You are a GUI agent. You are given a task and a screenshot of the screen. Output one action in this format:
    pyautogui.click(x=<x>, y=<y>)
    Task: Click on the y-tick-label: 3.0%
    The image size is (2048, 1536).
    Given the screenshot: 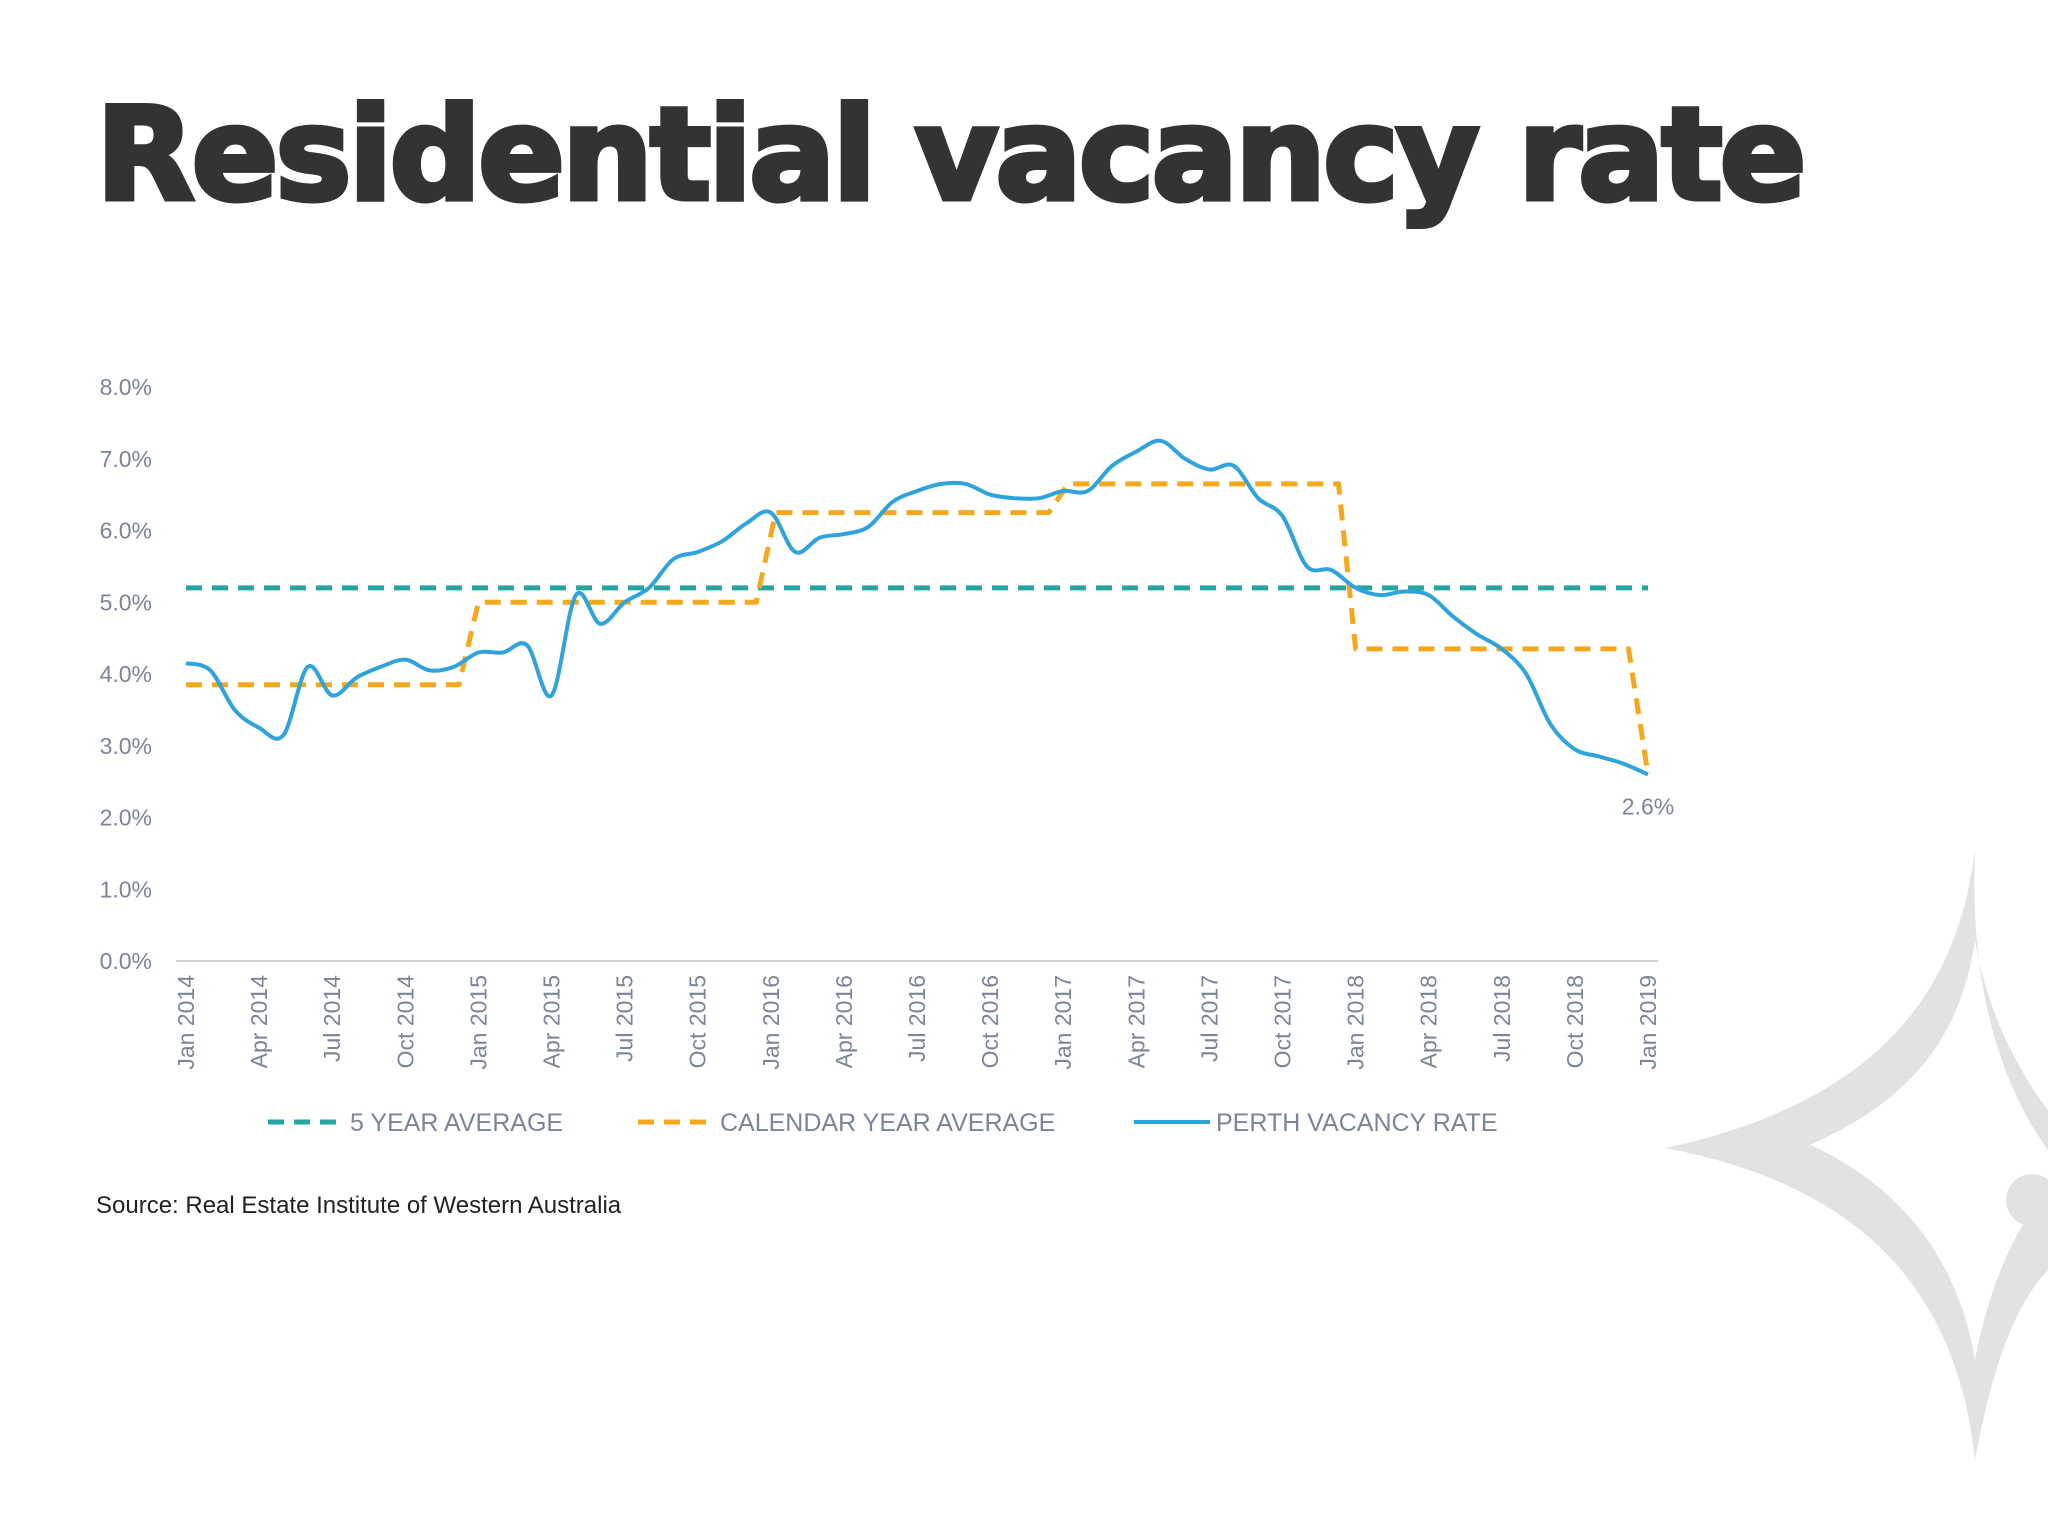 What is the action you would take?
    pyautogui.click(x=126, y=746)
    